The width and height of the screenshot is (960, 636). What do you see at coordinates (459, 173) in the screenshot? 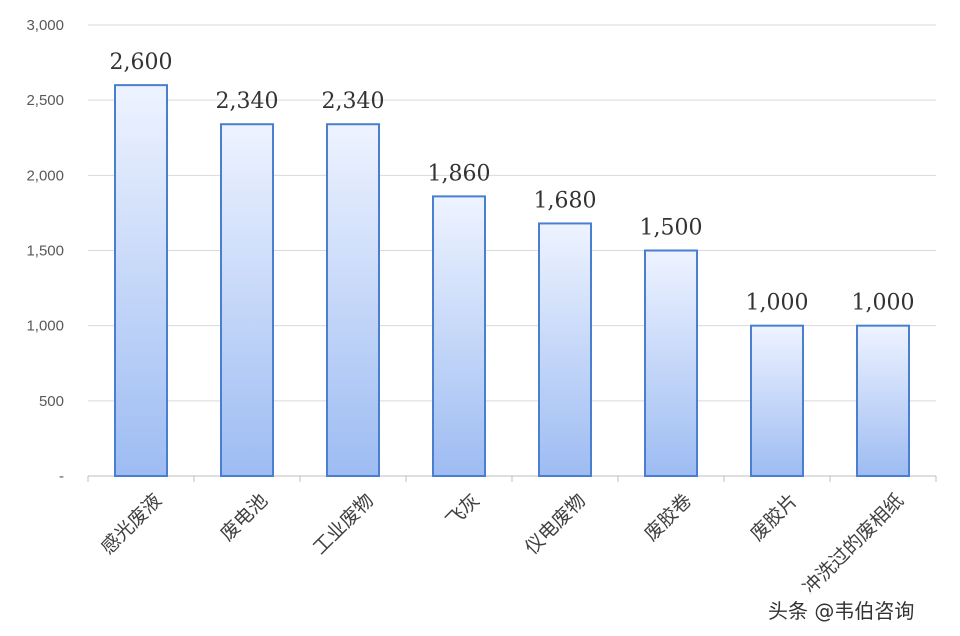
I see `bar-value-label: 1,860` at bounding box center [459, 173].